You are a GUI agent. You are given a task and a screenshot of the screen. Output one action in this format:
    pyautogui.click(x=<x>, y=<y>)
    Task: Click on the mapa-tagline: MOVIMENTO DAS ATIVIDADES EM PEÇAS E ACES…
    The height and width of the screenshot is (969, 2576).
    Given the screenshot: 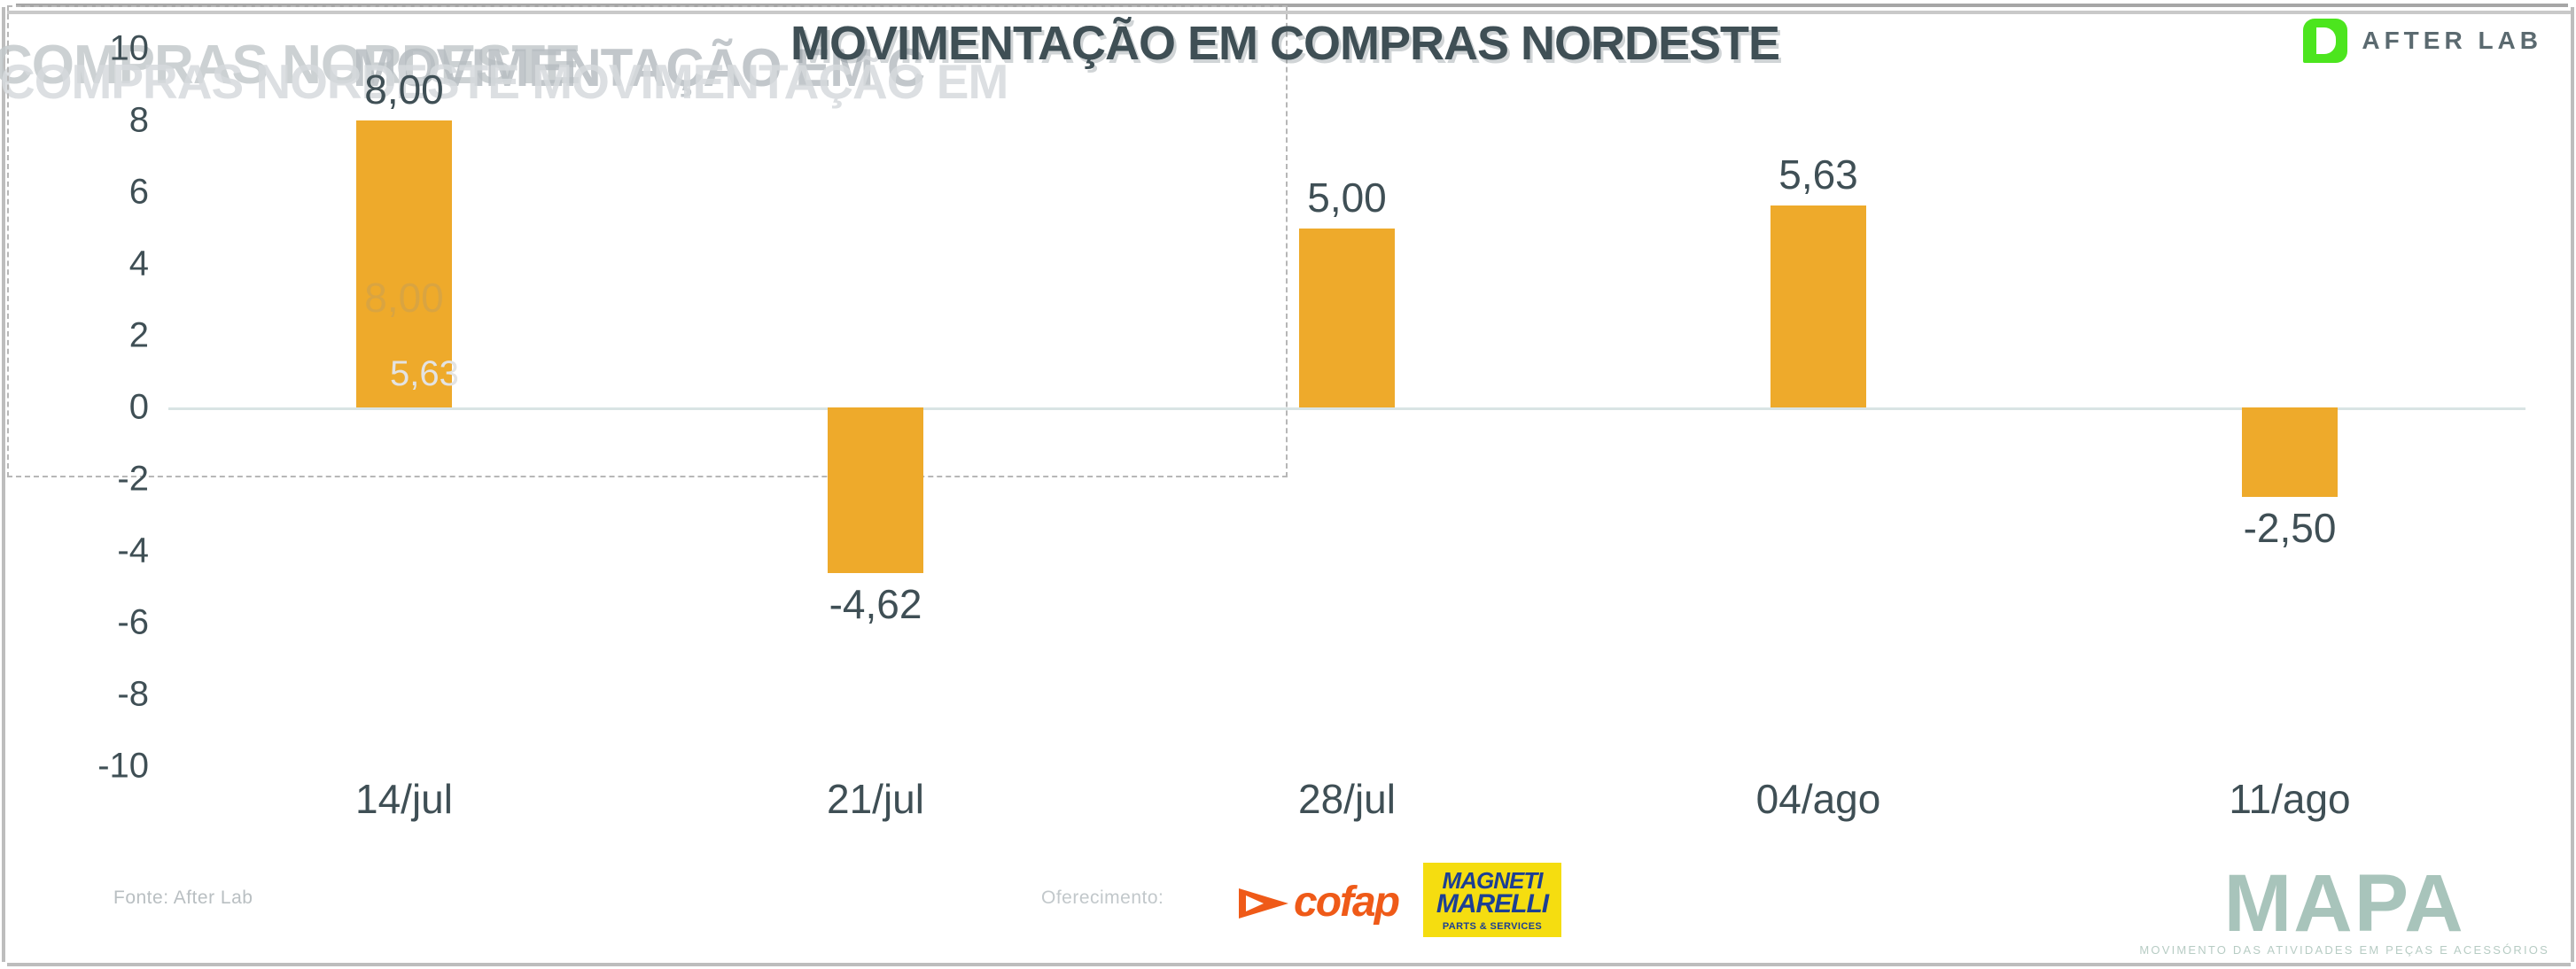 What is the action you would take?
    pyautogui.click(x=2344, y=950)
    